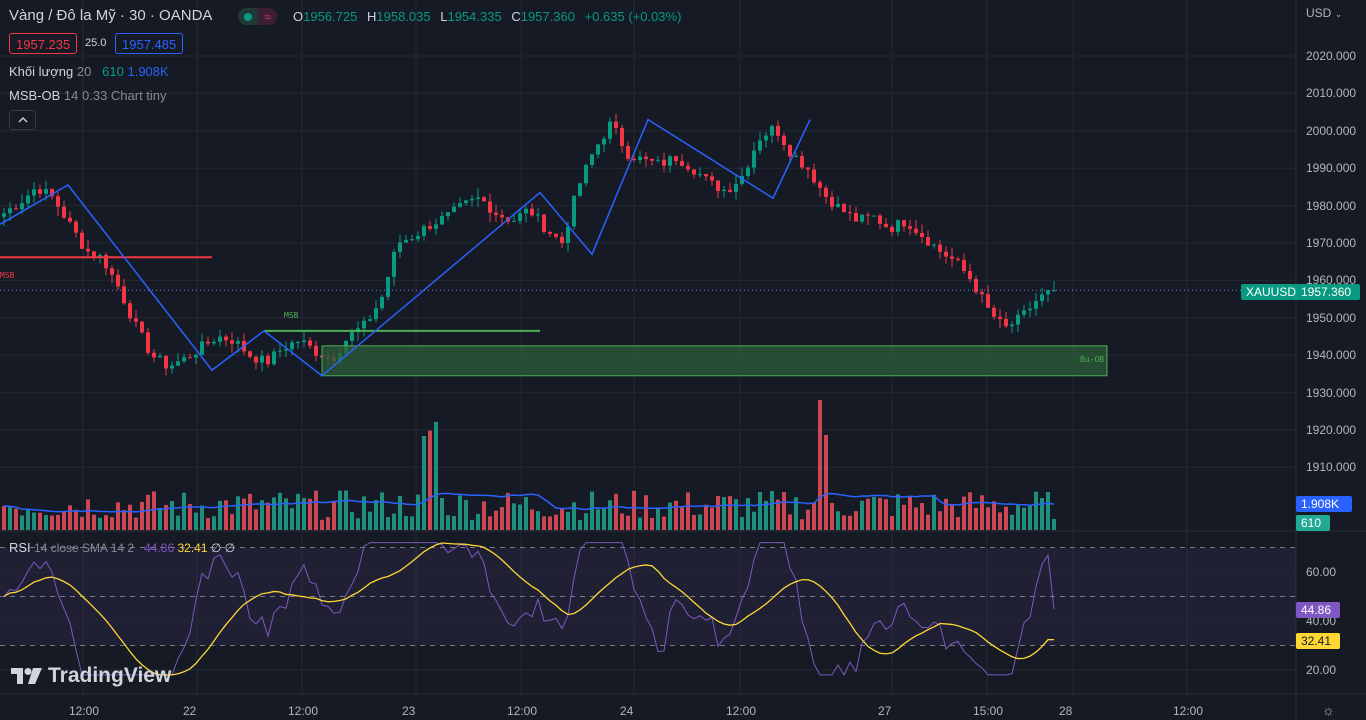 The height and width of the screenshot is (720, 1366). Describe the element at coordinates (474, 16) in the screenshot. I see `low-value: 1954.335` at that location.